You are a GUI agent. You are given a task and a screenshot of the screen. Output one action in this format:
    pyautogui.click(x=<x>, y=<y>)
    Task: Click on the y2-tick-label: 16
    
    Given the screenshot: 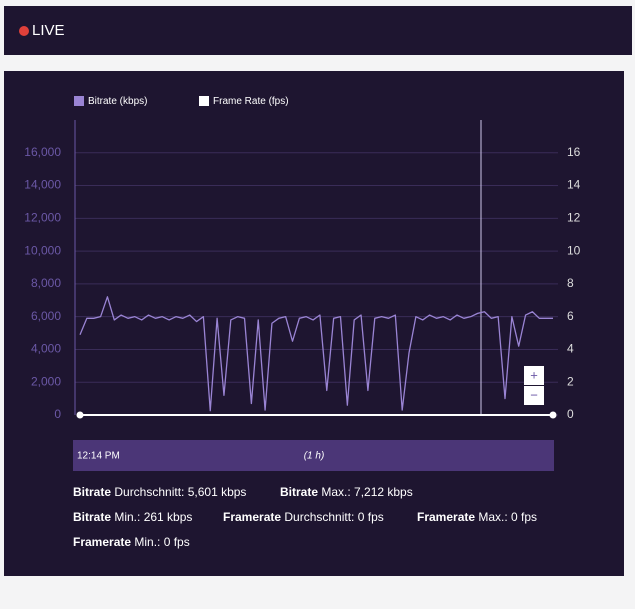 What is the action you would take?
    pyautogui.click(x=574, y=152)
    